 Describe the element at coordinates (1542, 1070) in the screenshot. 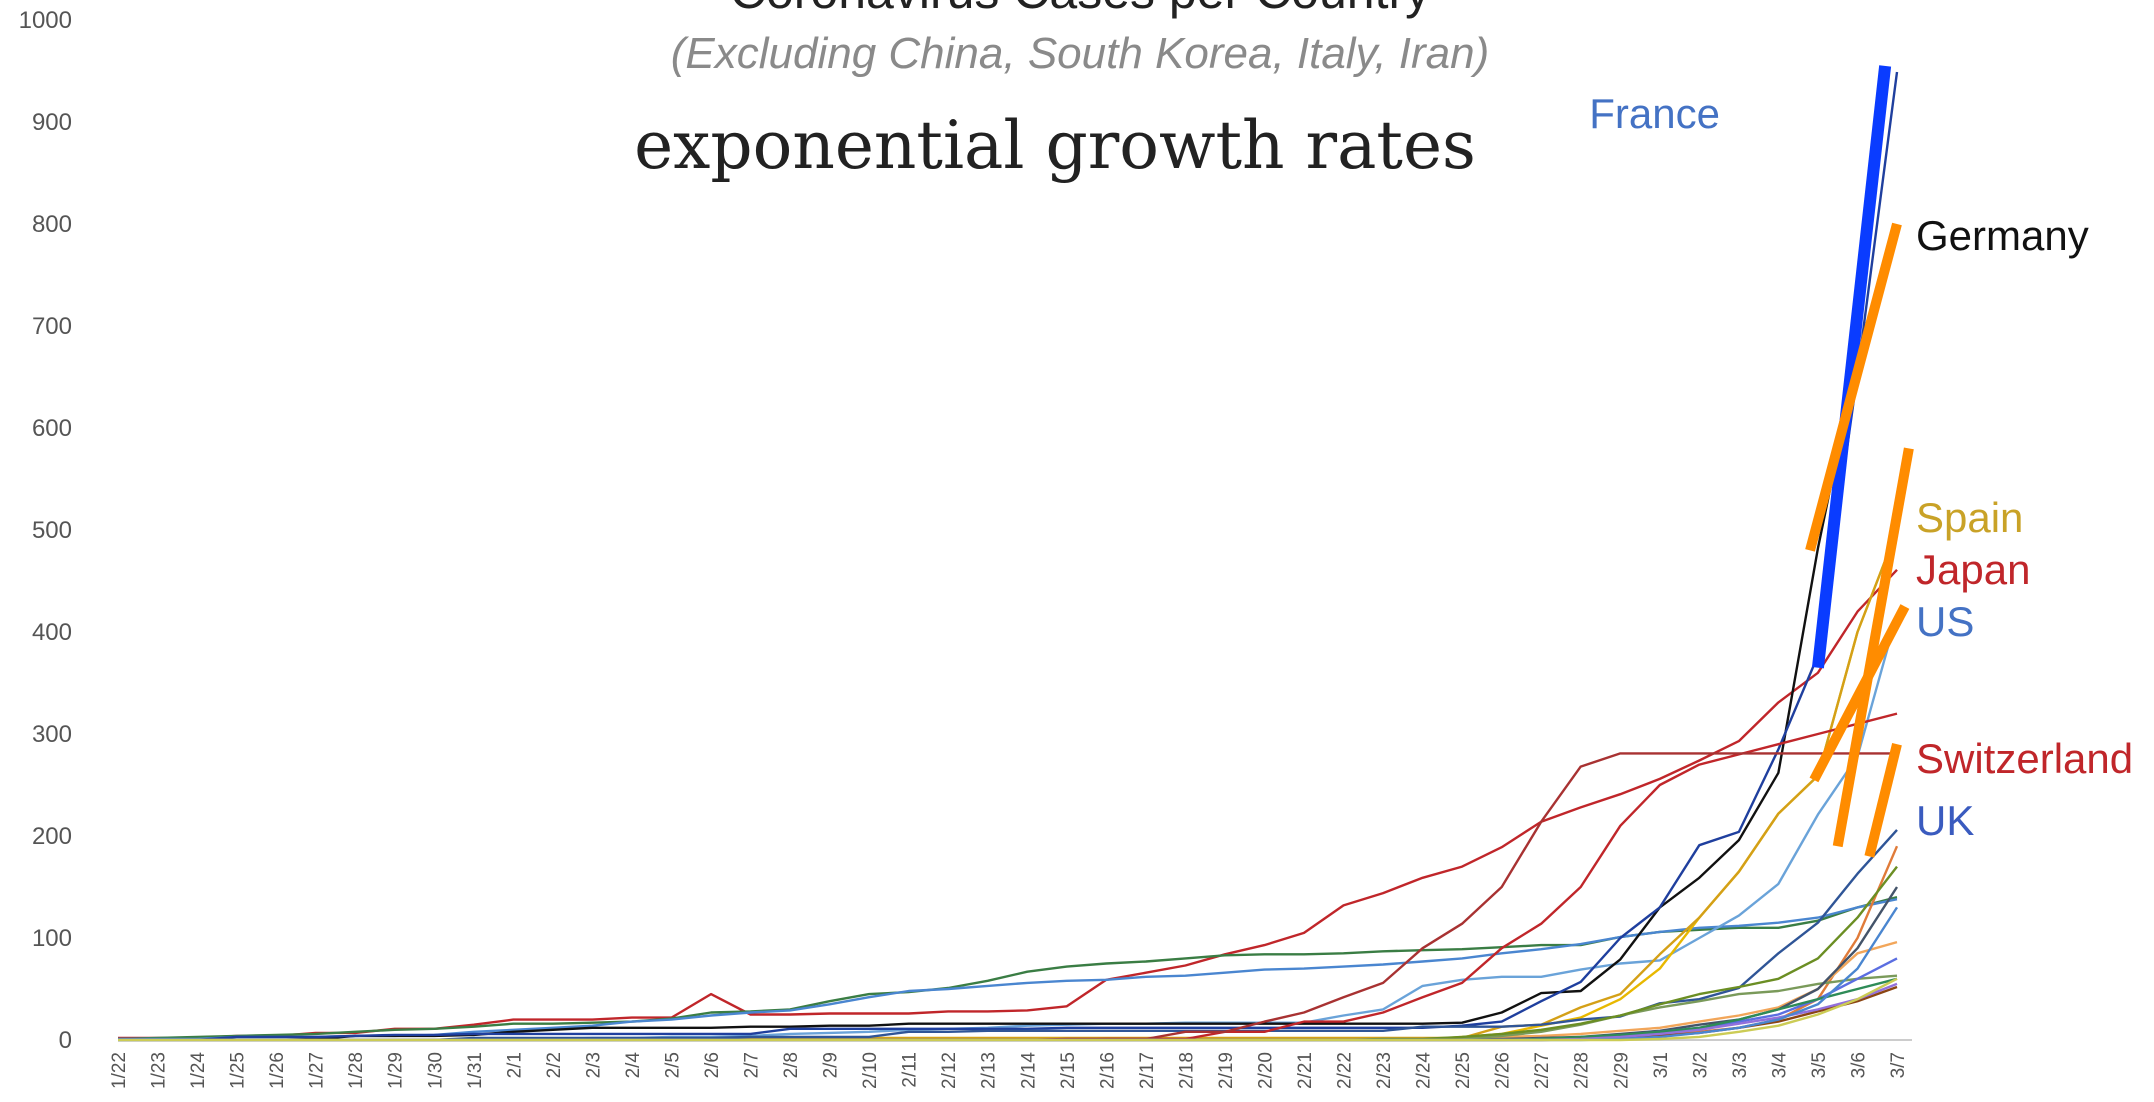

I see `x-tick-label: 2/27` at that location.